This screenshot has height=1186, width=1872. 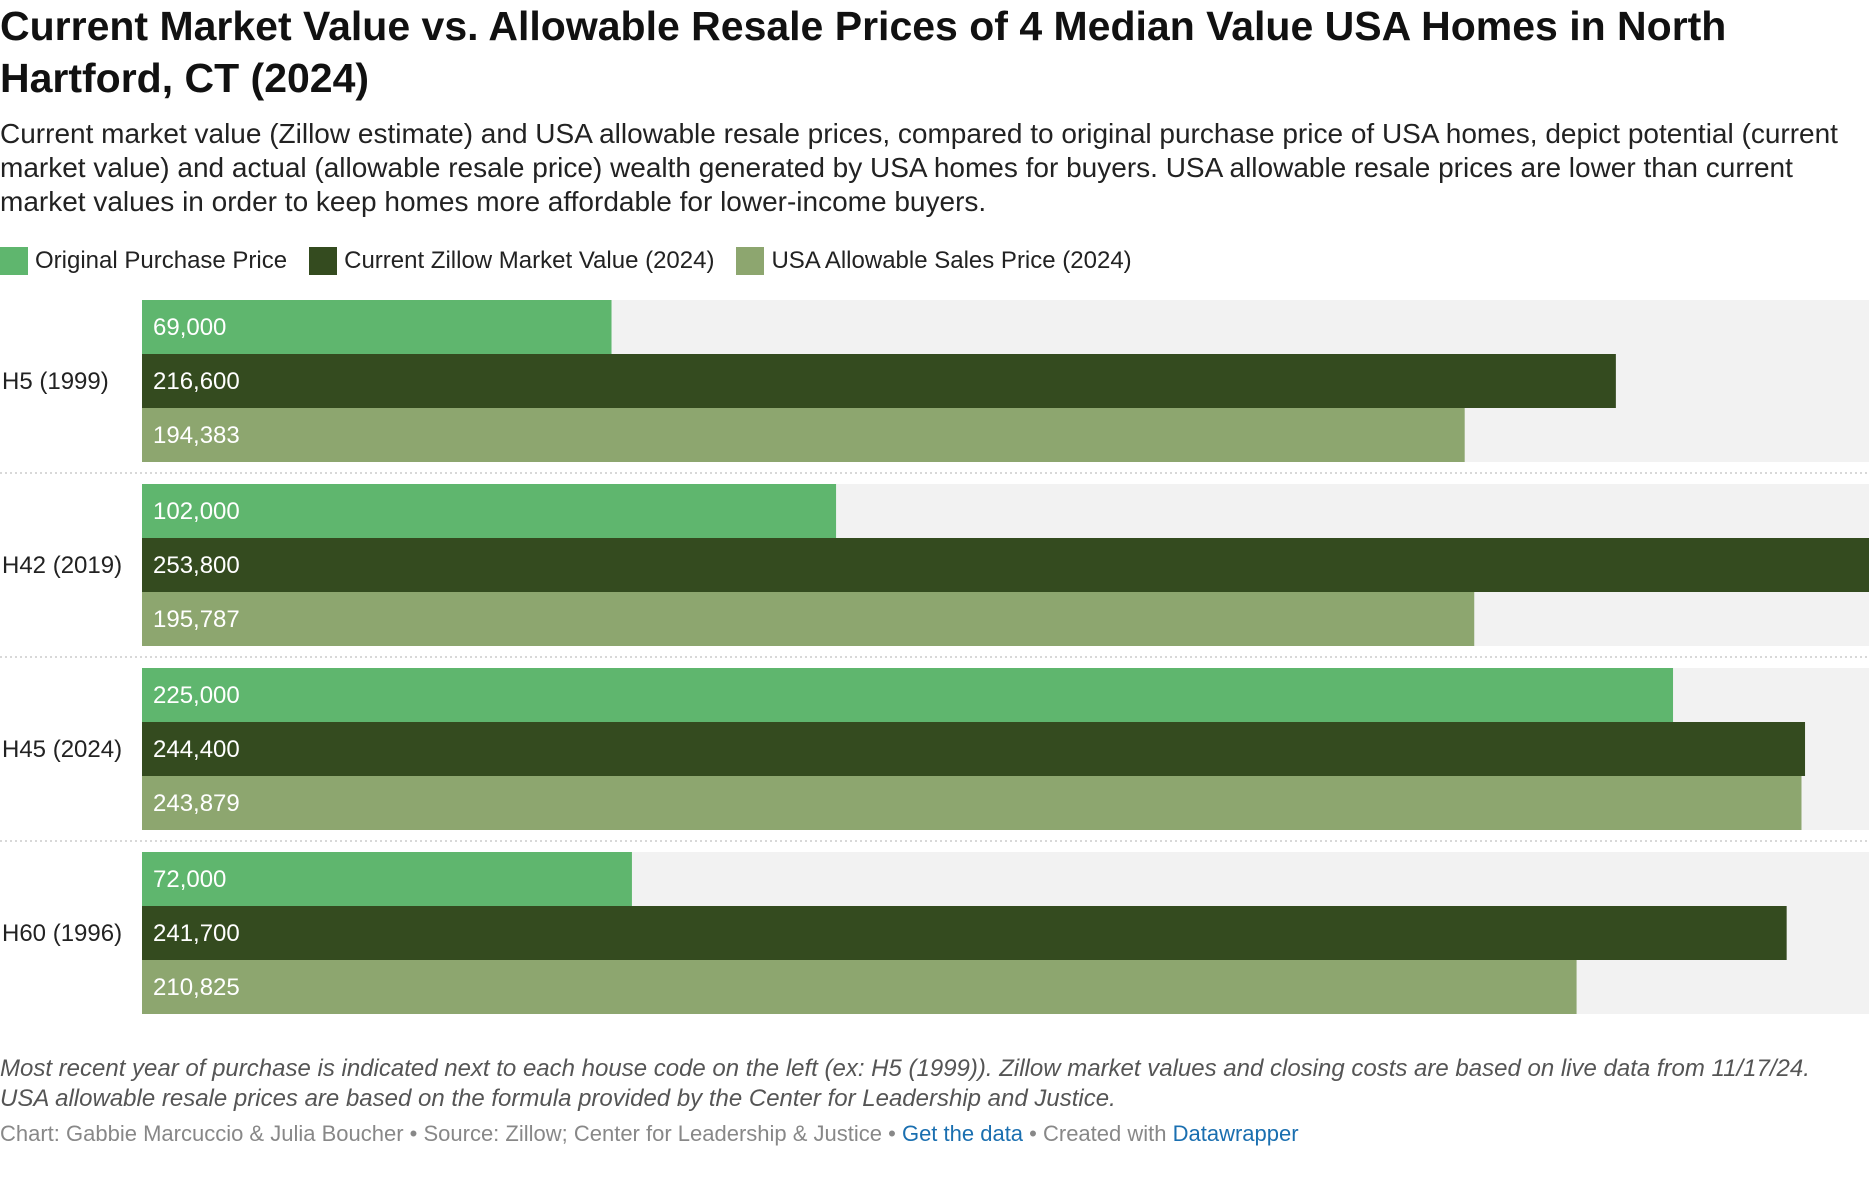 I want to click on data-label-h45-series-0: 225,000, so click(x=196, y=695).